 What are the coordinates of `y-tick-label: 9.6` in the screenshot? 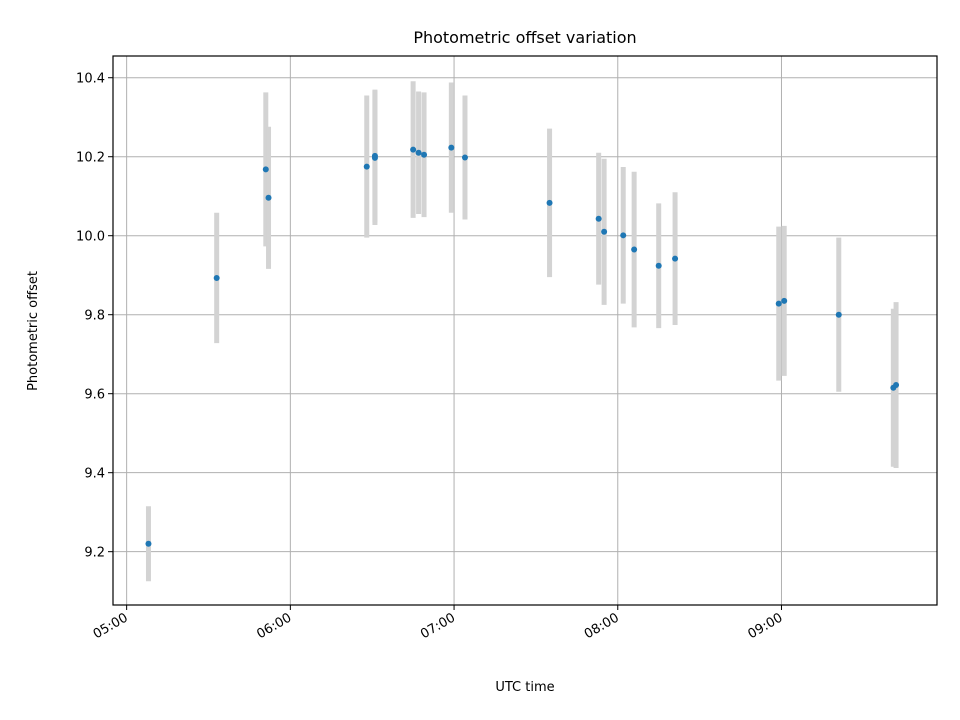 It's located at (94, 395).